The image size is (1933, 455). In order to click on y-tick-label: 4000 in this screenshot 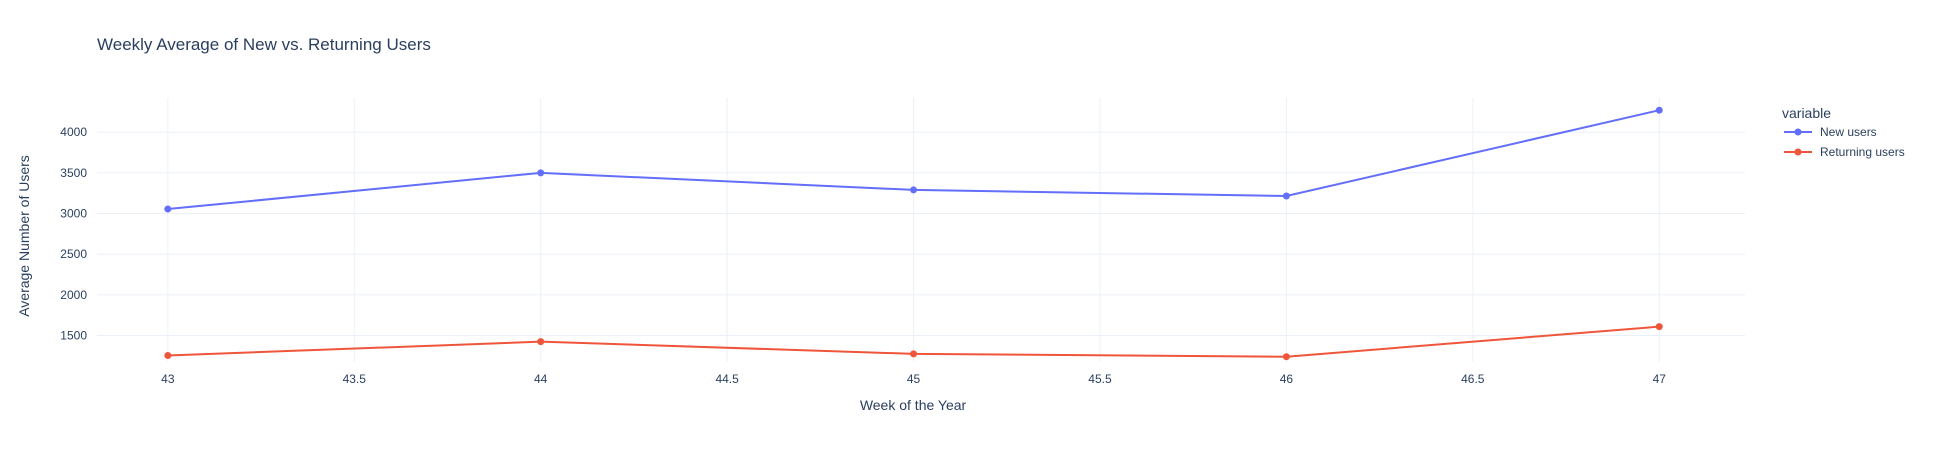, I will do `click(73, 132)`.